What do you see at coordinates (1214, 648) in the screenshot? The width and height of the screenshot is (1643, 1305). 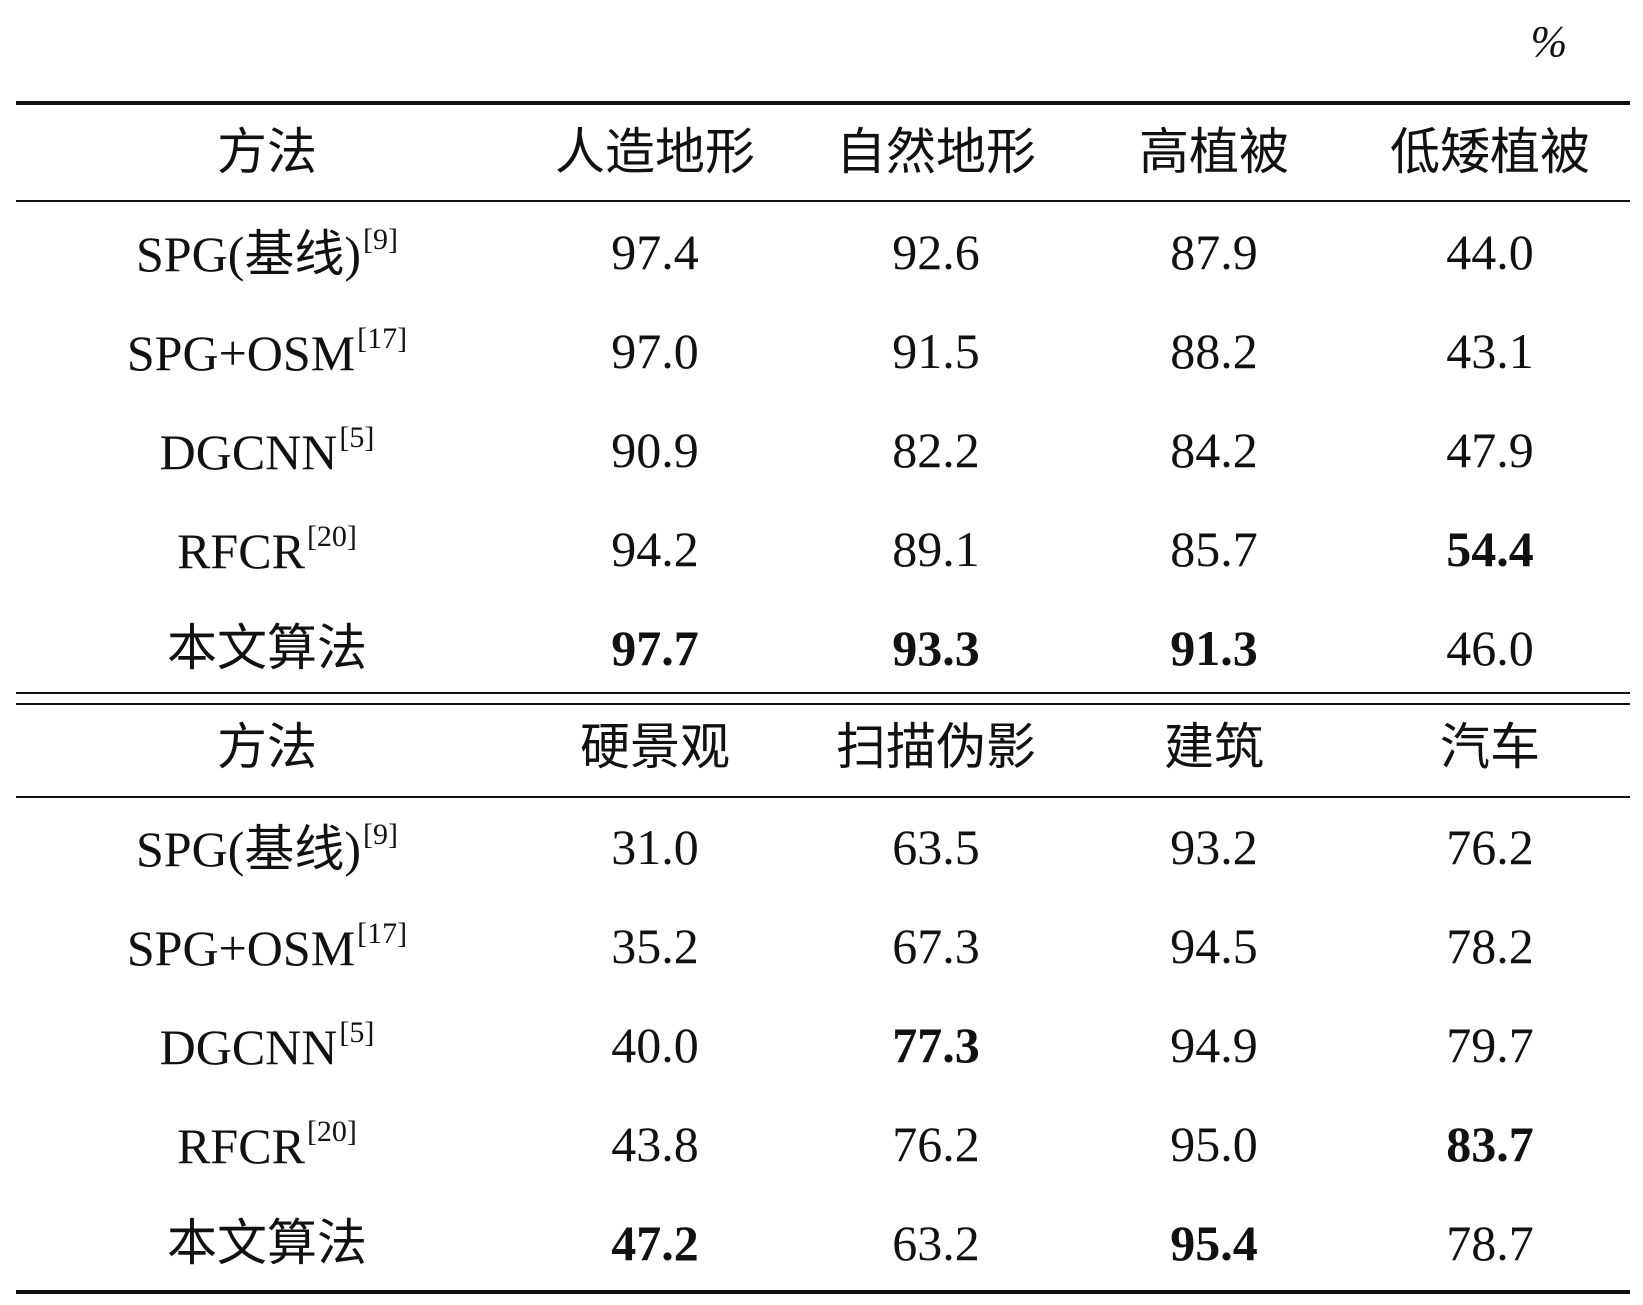 I see `value-cell: 91.3` at bounding box center [1214, 648].